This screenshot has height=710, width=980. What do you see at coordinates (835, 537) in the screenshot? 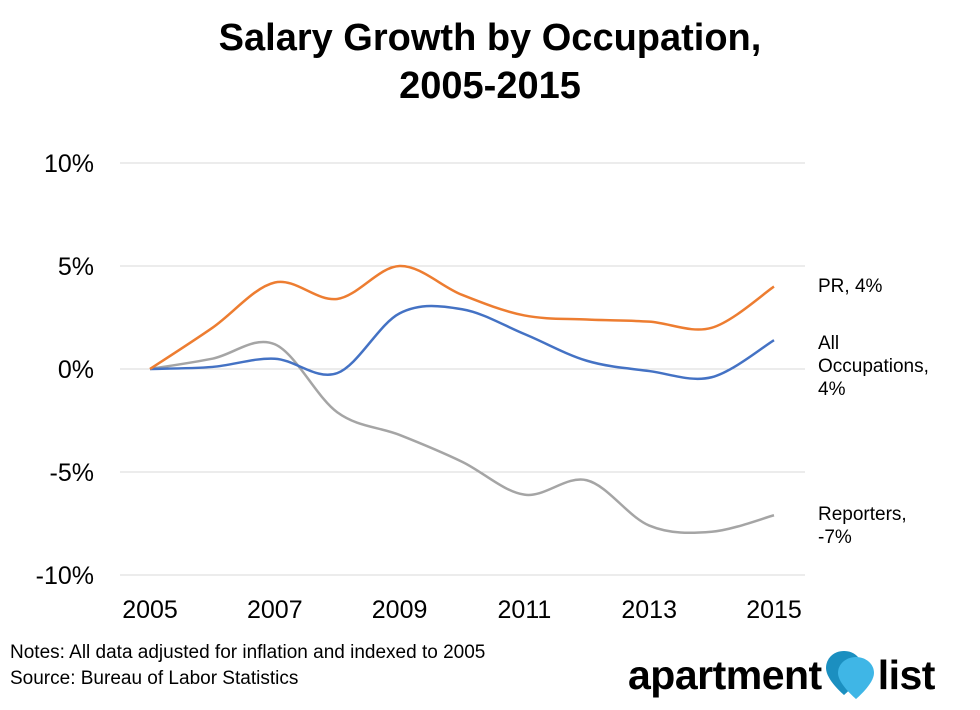
I see `series-end-label: -7%` at bounding box center [835, 537].